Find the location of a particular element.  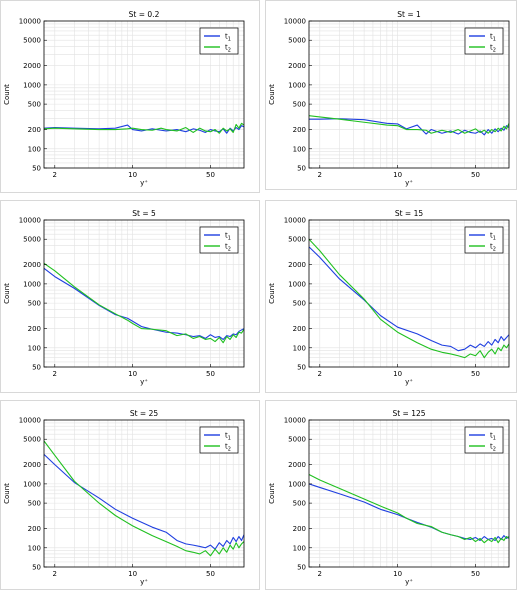

chart-title: St = 125 is located at coordinates (408, 413).